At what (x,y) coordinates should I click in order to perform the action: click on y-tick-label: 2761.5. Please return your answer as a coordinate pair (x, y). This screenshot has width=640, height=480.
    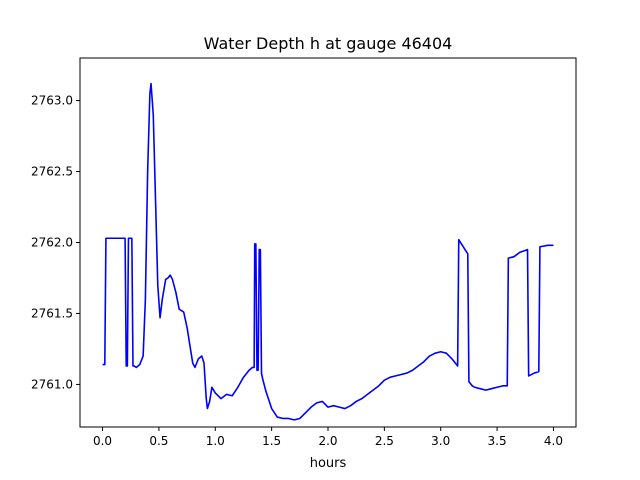
    Looking at the image, I should click on (52, 313).